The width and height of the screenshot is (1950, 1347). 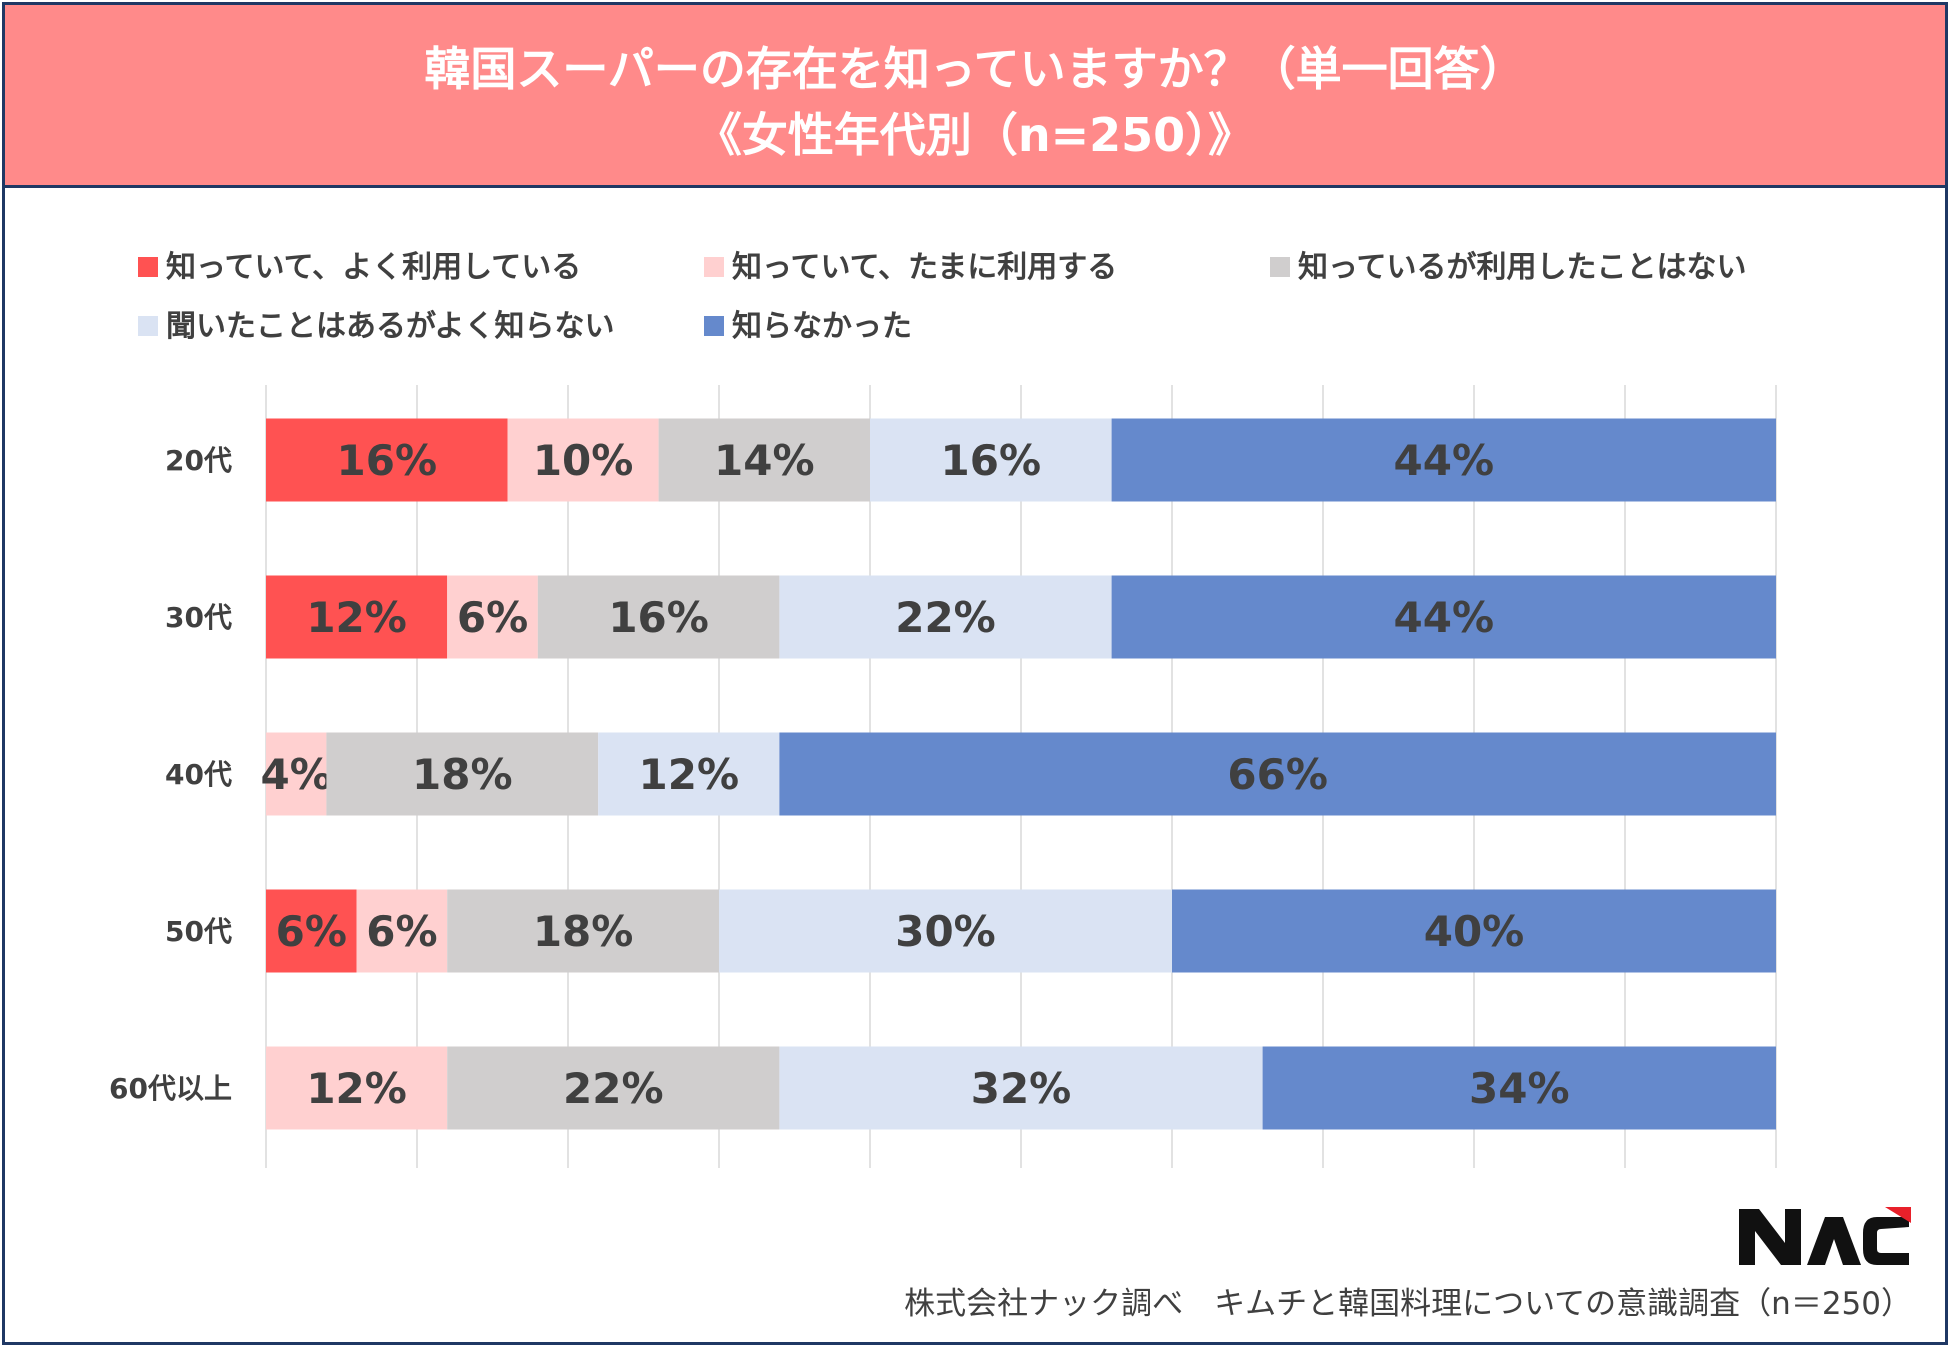 What do you see at coordinates (374, 267) in the screenshot?
I see `legend-label: 知っていて、よく利用している` at bounding box center [374, 267].